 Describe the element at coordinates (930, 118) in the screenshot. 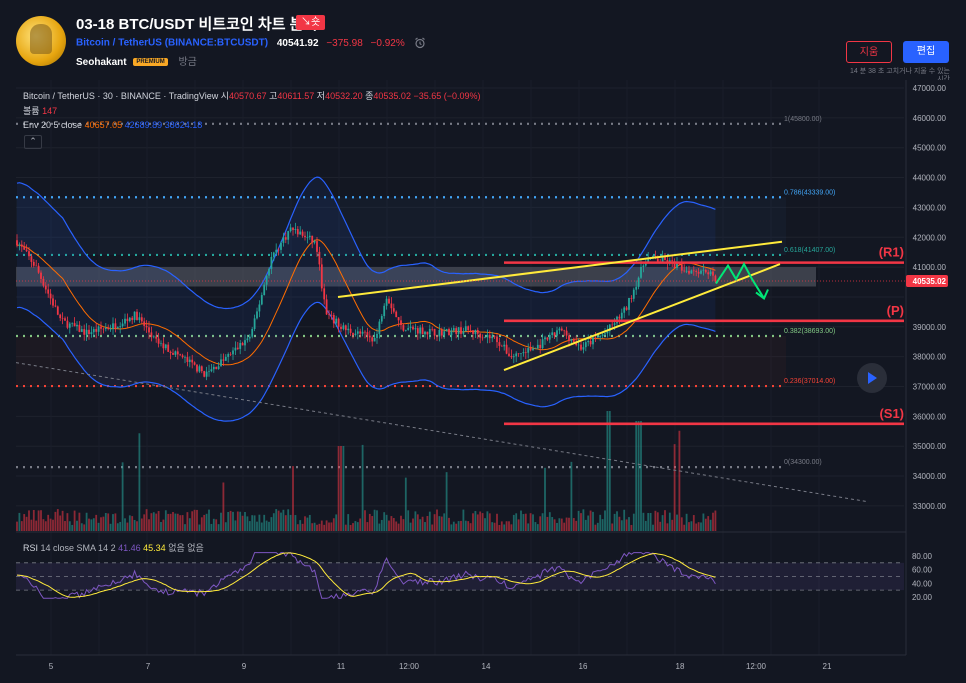

I see `price-tick-label: 46000.00` at that location.